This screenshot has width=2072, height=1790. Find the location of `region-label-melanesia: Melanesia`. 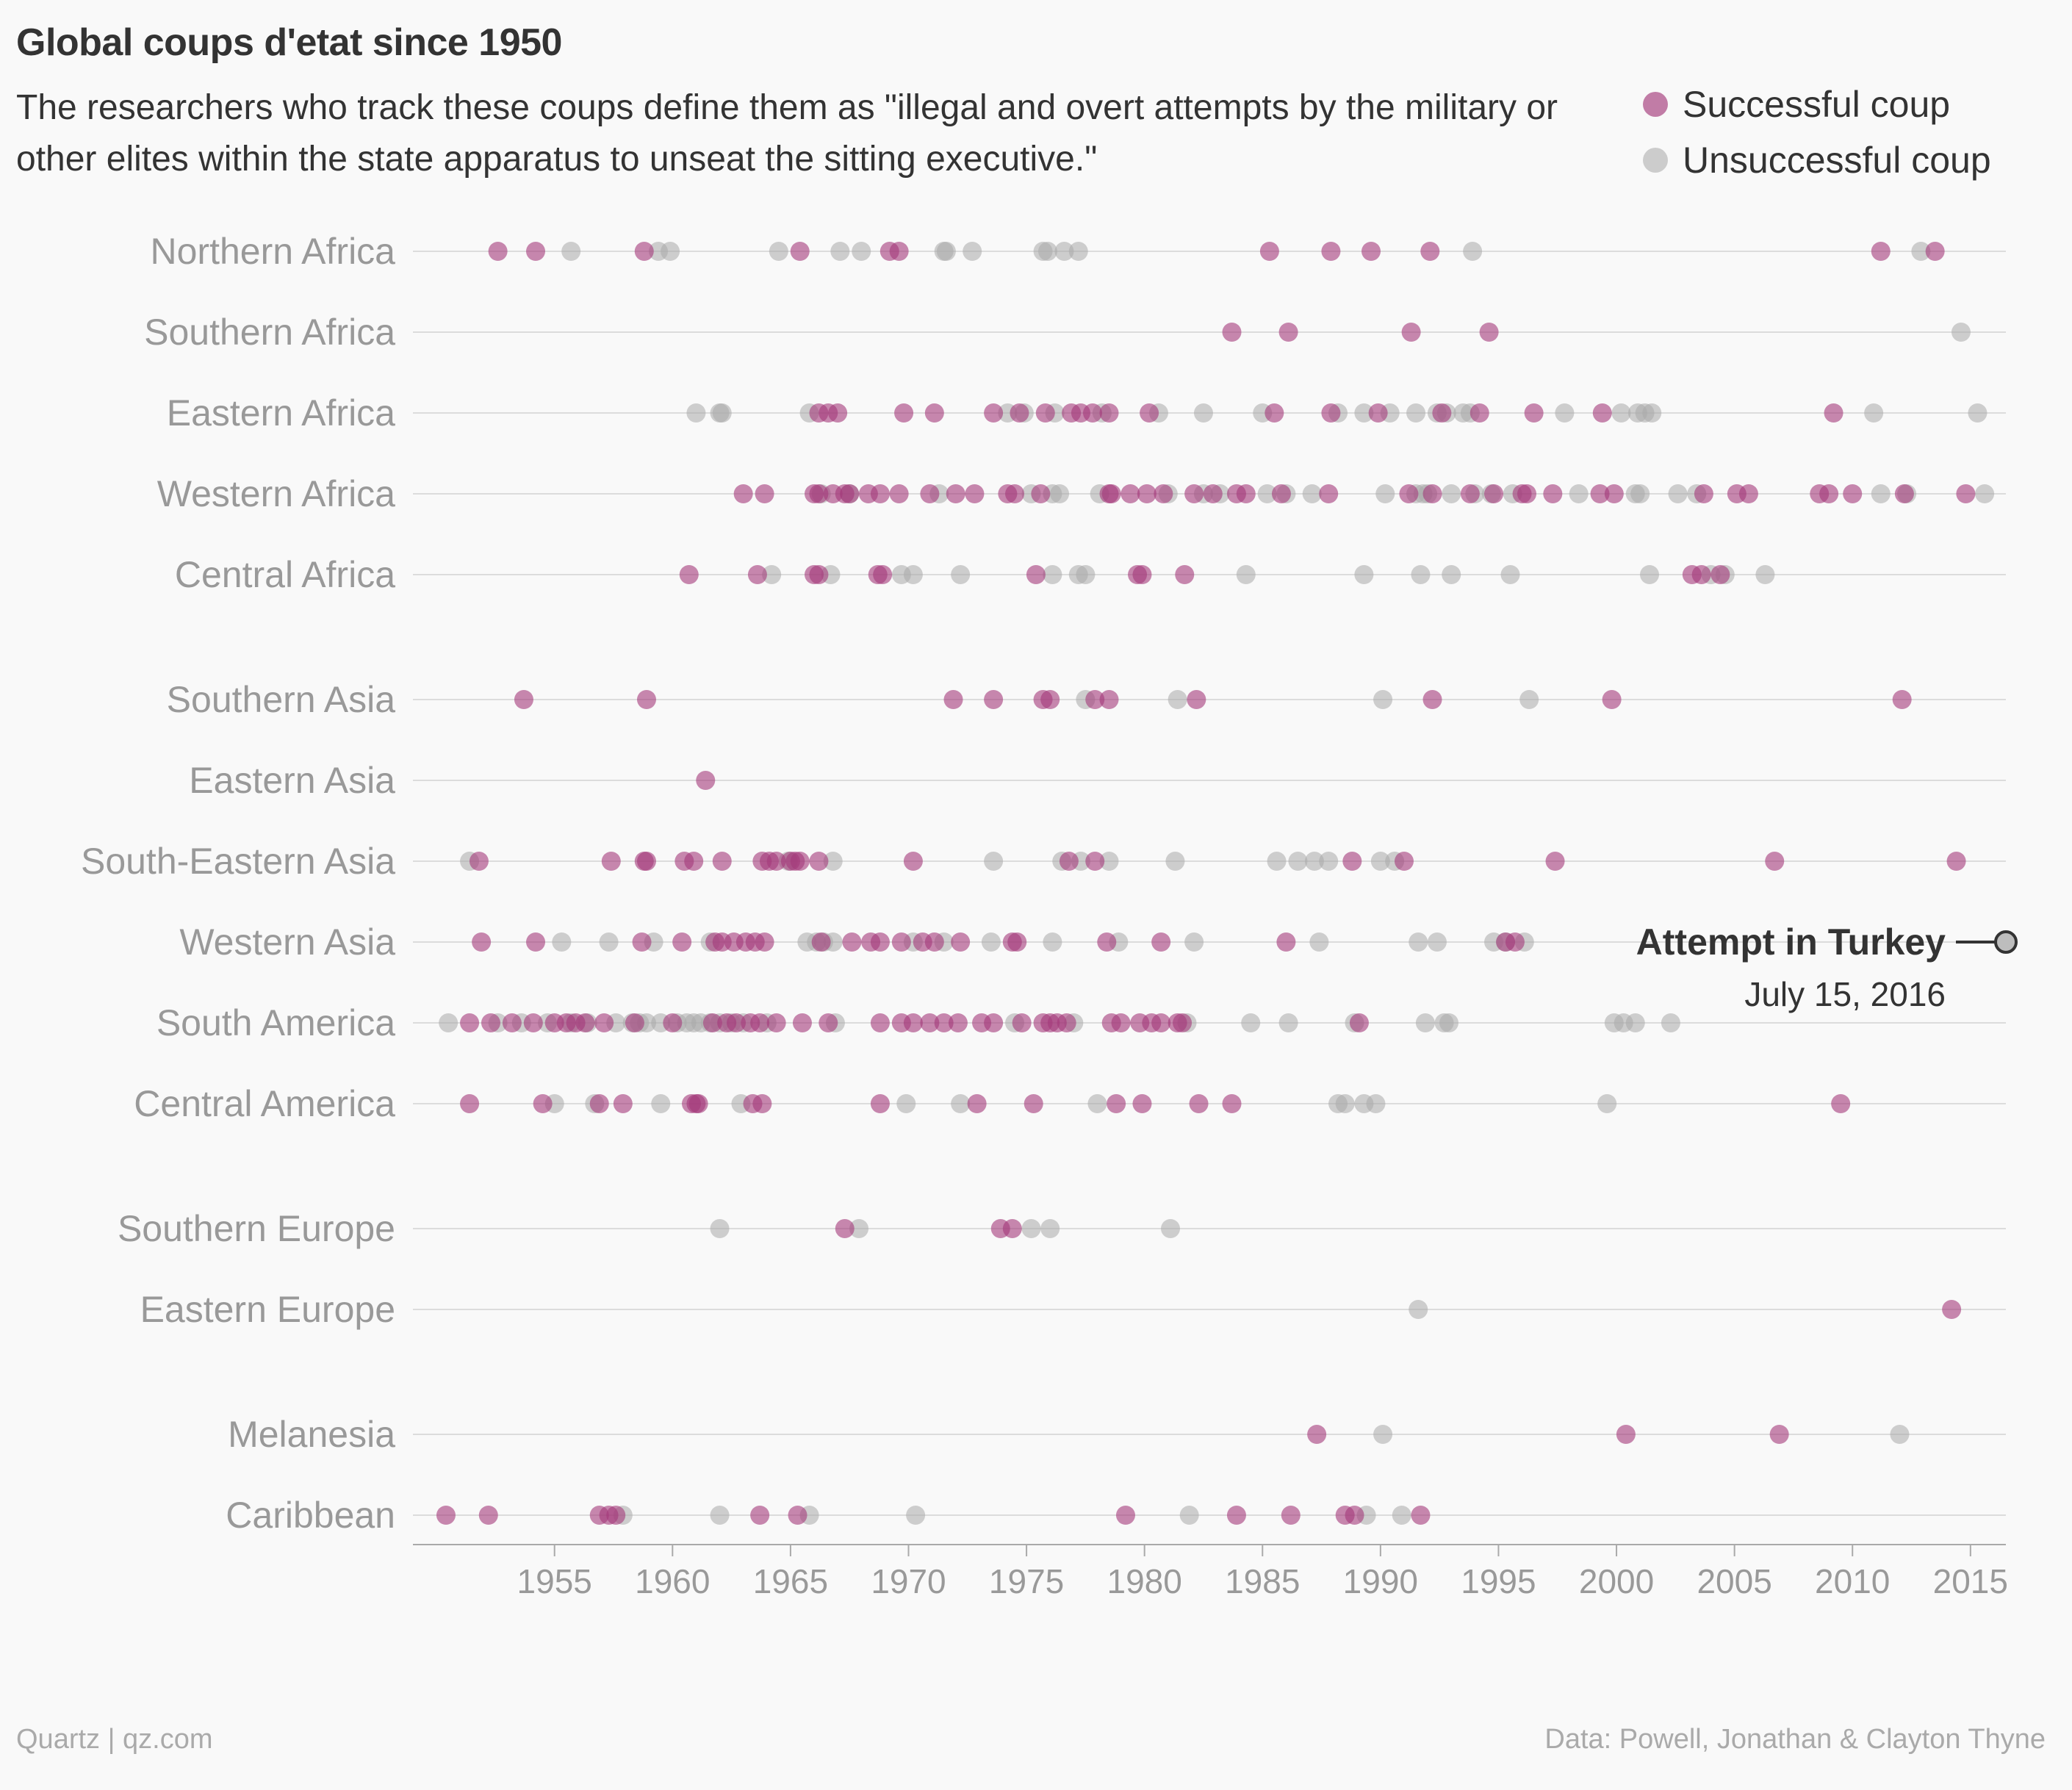

region-label-melanesia: Melanesia is located at coordinates (311, 1434).